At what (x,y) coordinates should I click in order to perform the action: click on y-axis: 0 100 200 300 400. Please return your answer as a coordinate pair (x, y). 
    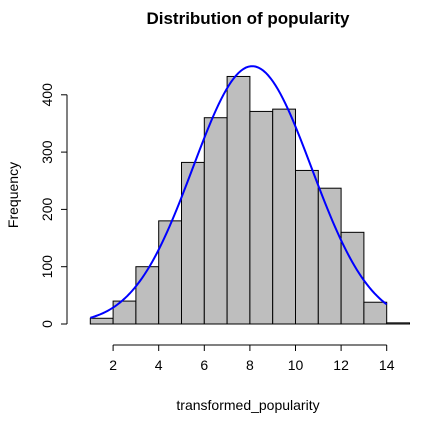
    Looking at the image, I should click on (53, 205).